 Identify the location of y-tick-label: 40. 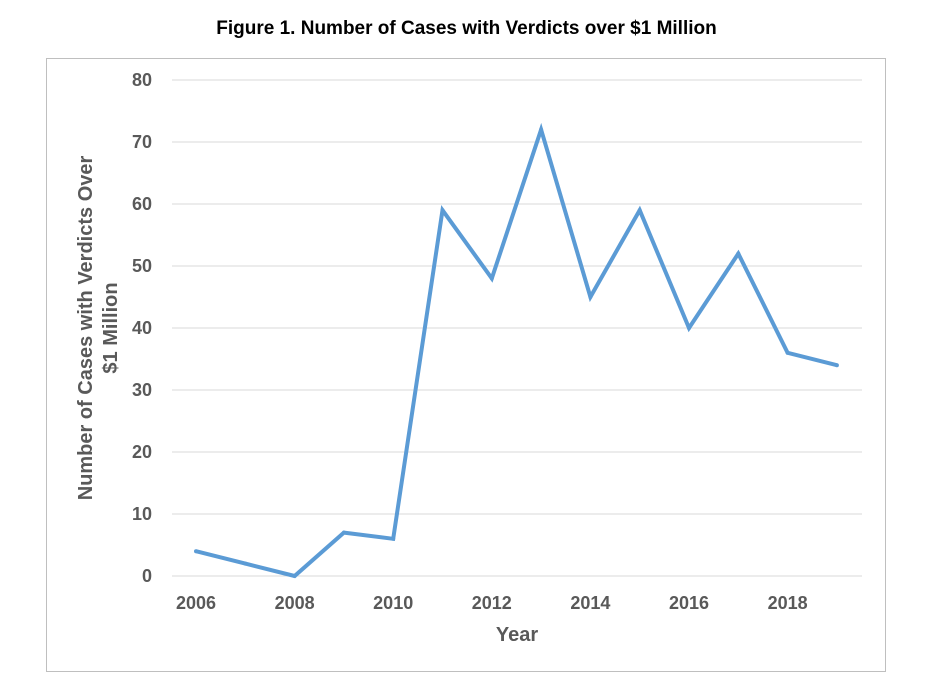
(142, 328).